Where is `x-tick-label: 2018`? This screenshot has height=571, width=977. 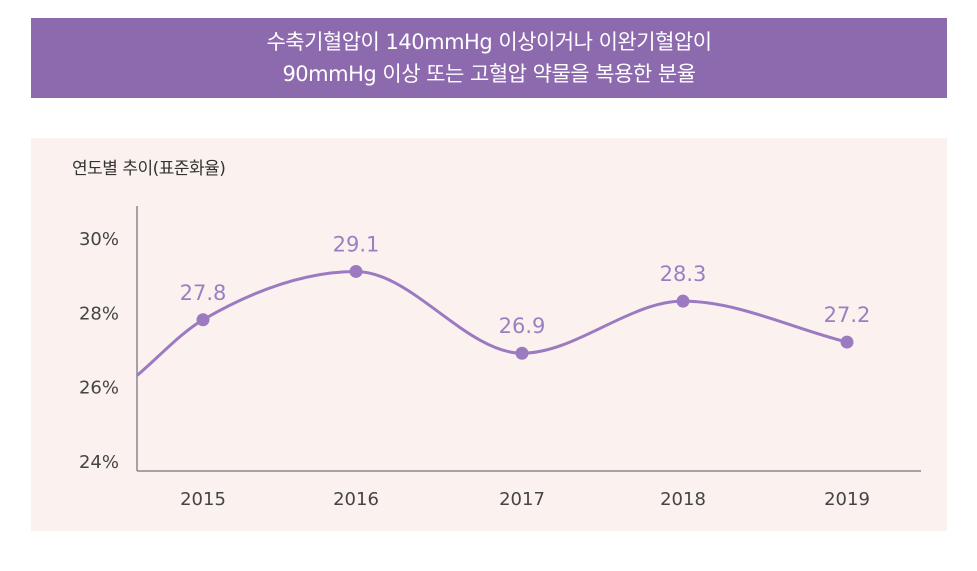
x-tick-label: 2018 is located at coordinates (683, 499).